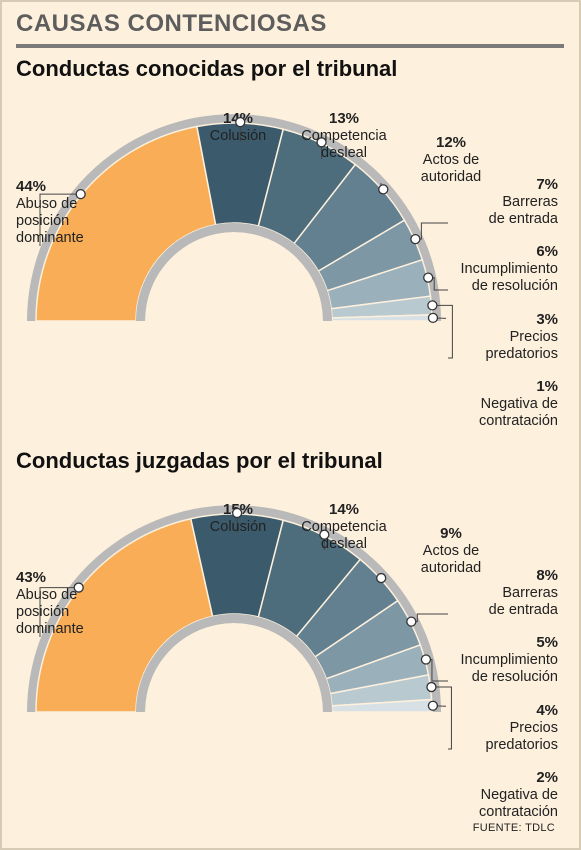 Image resolution: width=581 pixels, height=850 pixels. I want to click on value-label: 4%, so click(547, 710).